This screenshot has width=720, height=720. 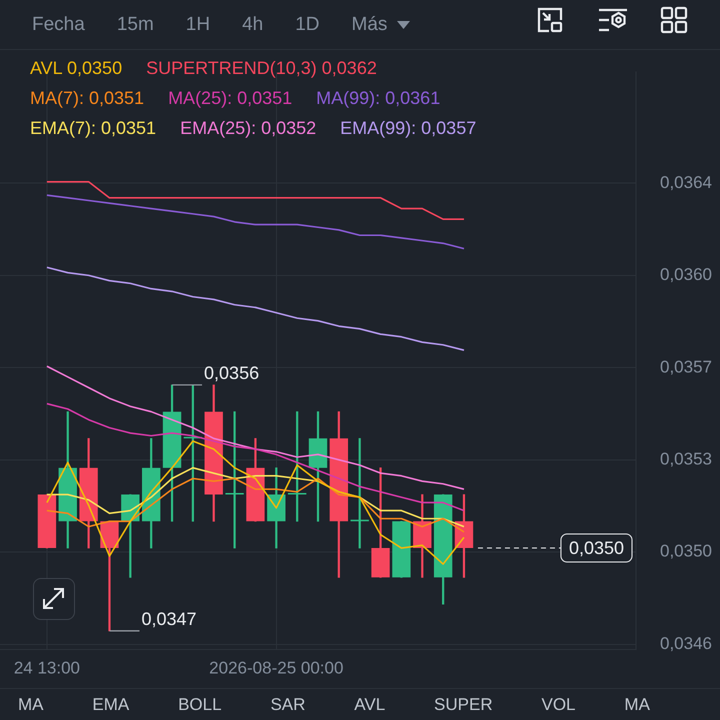 What do you see at coordinates (686, 458) in the screenshot?
I see `y-tick-label: 0,0353` at bounding box center [686, 458].